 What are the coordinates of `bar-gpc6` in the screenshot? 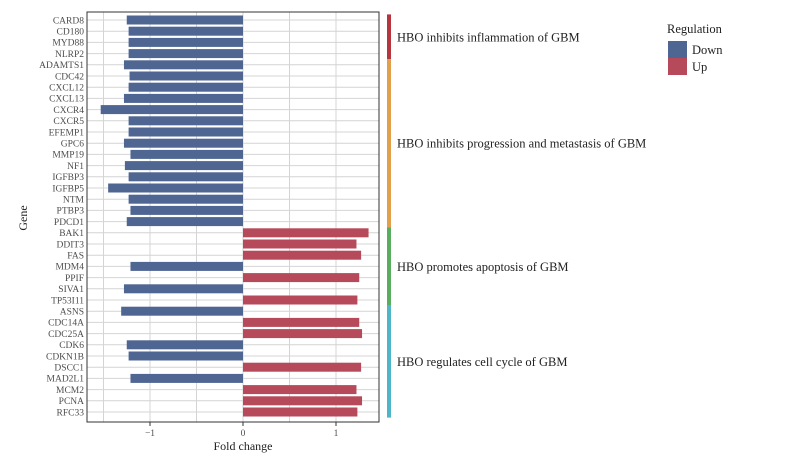 It's located at (183, 143).